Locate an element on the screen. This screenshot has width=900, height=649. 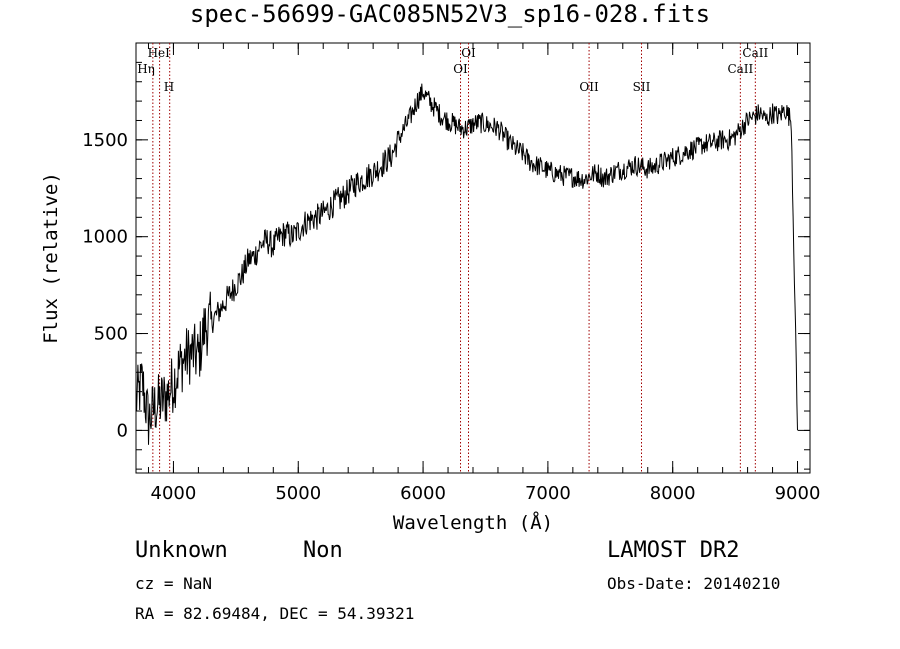
x-tick-label: 5000 is located at coordinates (298, 493).